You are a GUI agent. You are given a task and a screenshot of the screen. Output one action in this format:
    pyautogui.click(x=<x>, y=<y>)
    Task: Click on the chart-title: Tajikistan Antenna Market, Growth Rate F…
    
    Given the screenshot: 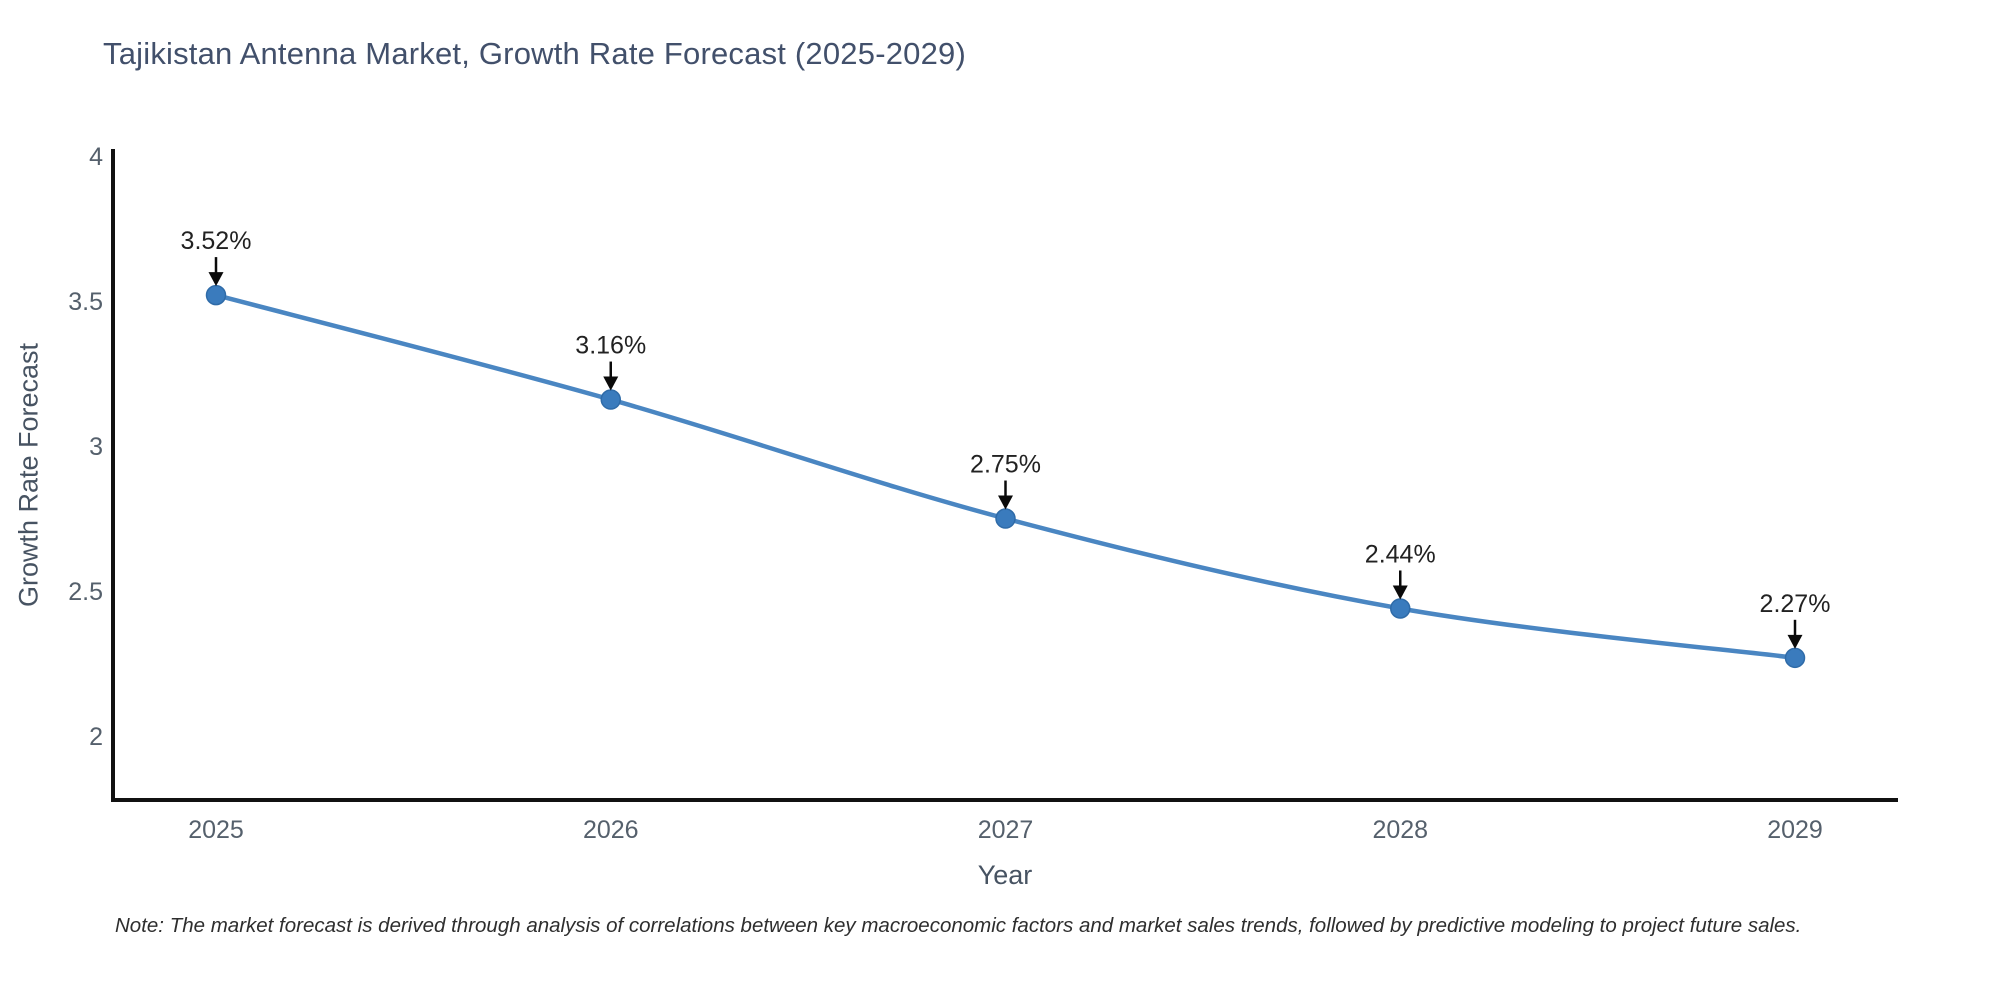 What is the action you would take?
    pyautogui.click(x=534, y=53)
    